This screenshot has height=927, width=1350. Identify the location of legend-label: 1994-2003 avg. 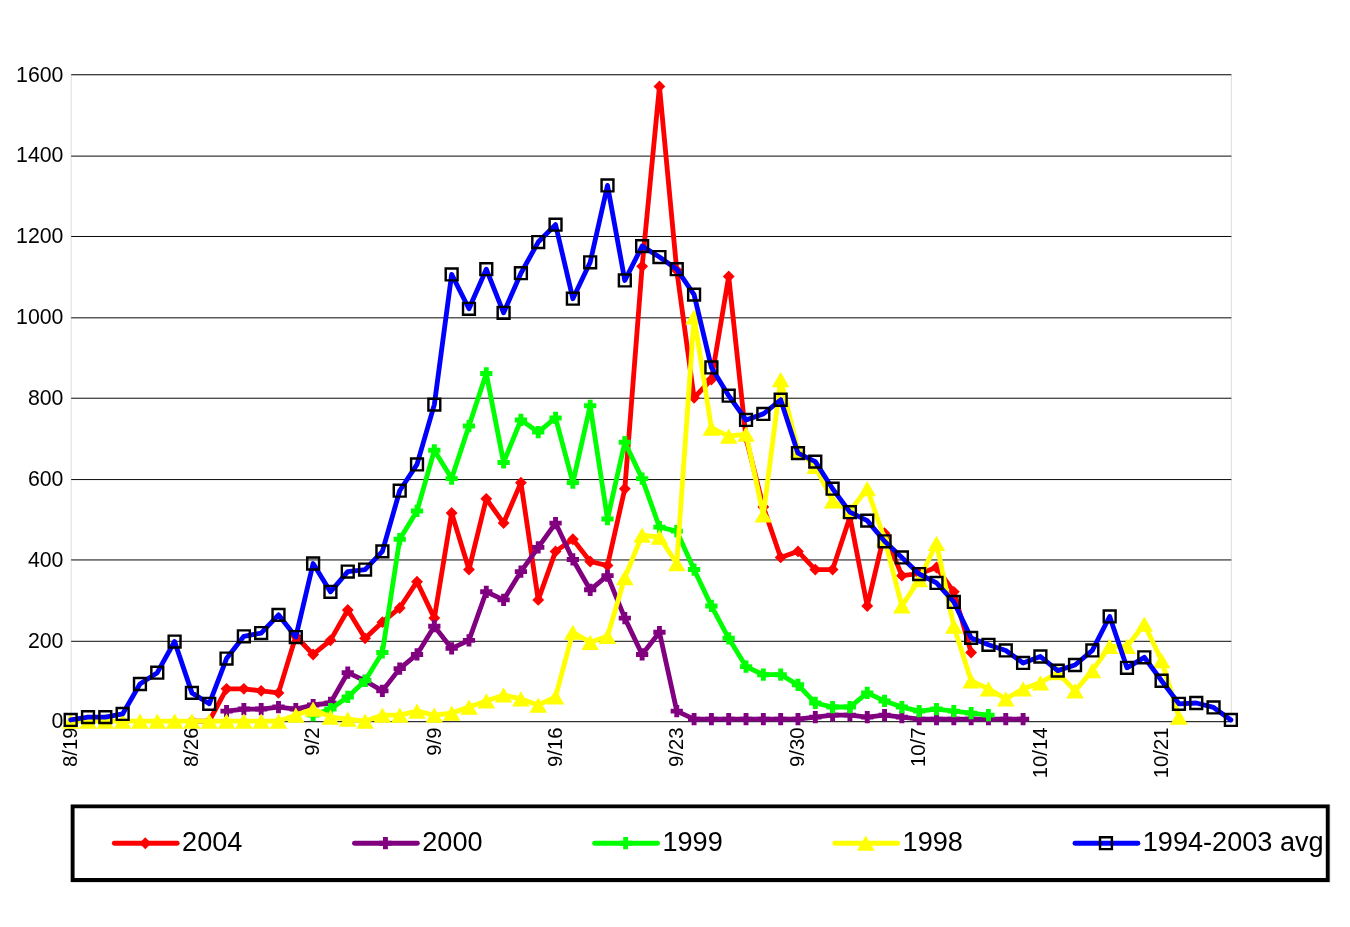
(1233, 841).